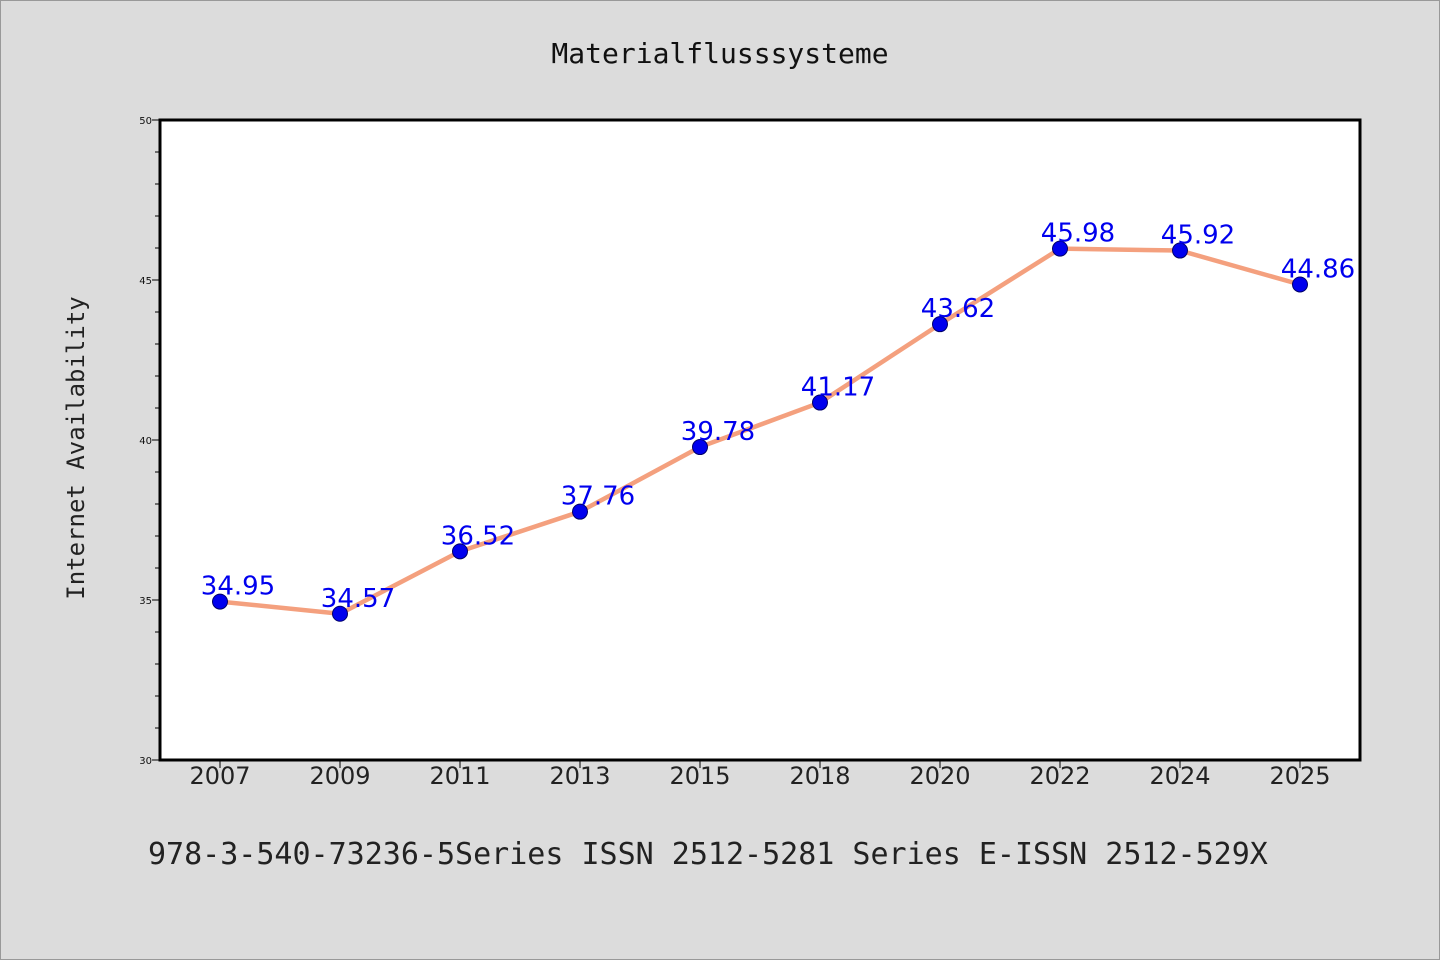 The image size is (1440, 960). Describe the element at coordinates (598, 497) in the screenshot. I see `data-label: 37.76` at that location.